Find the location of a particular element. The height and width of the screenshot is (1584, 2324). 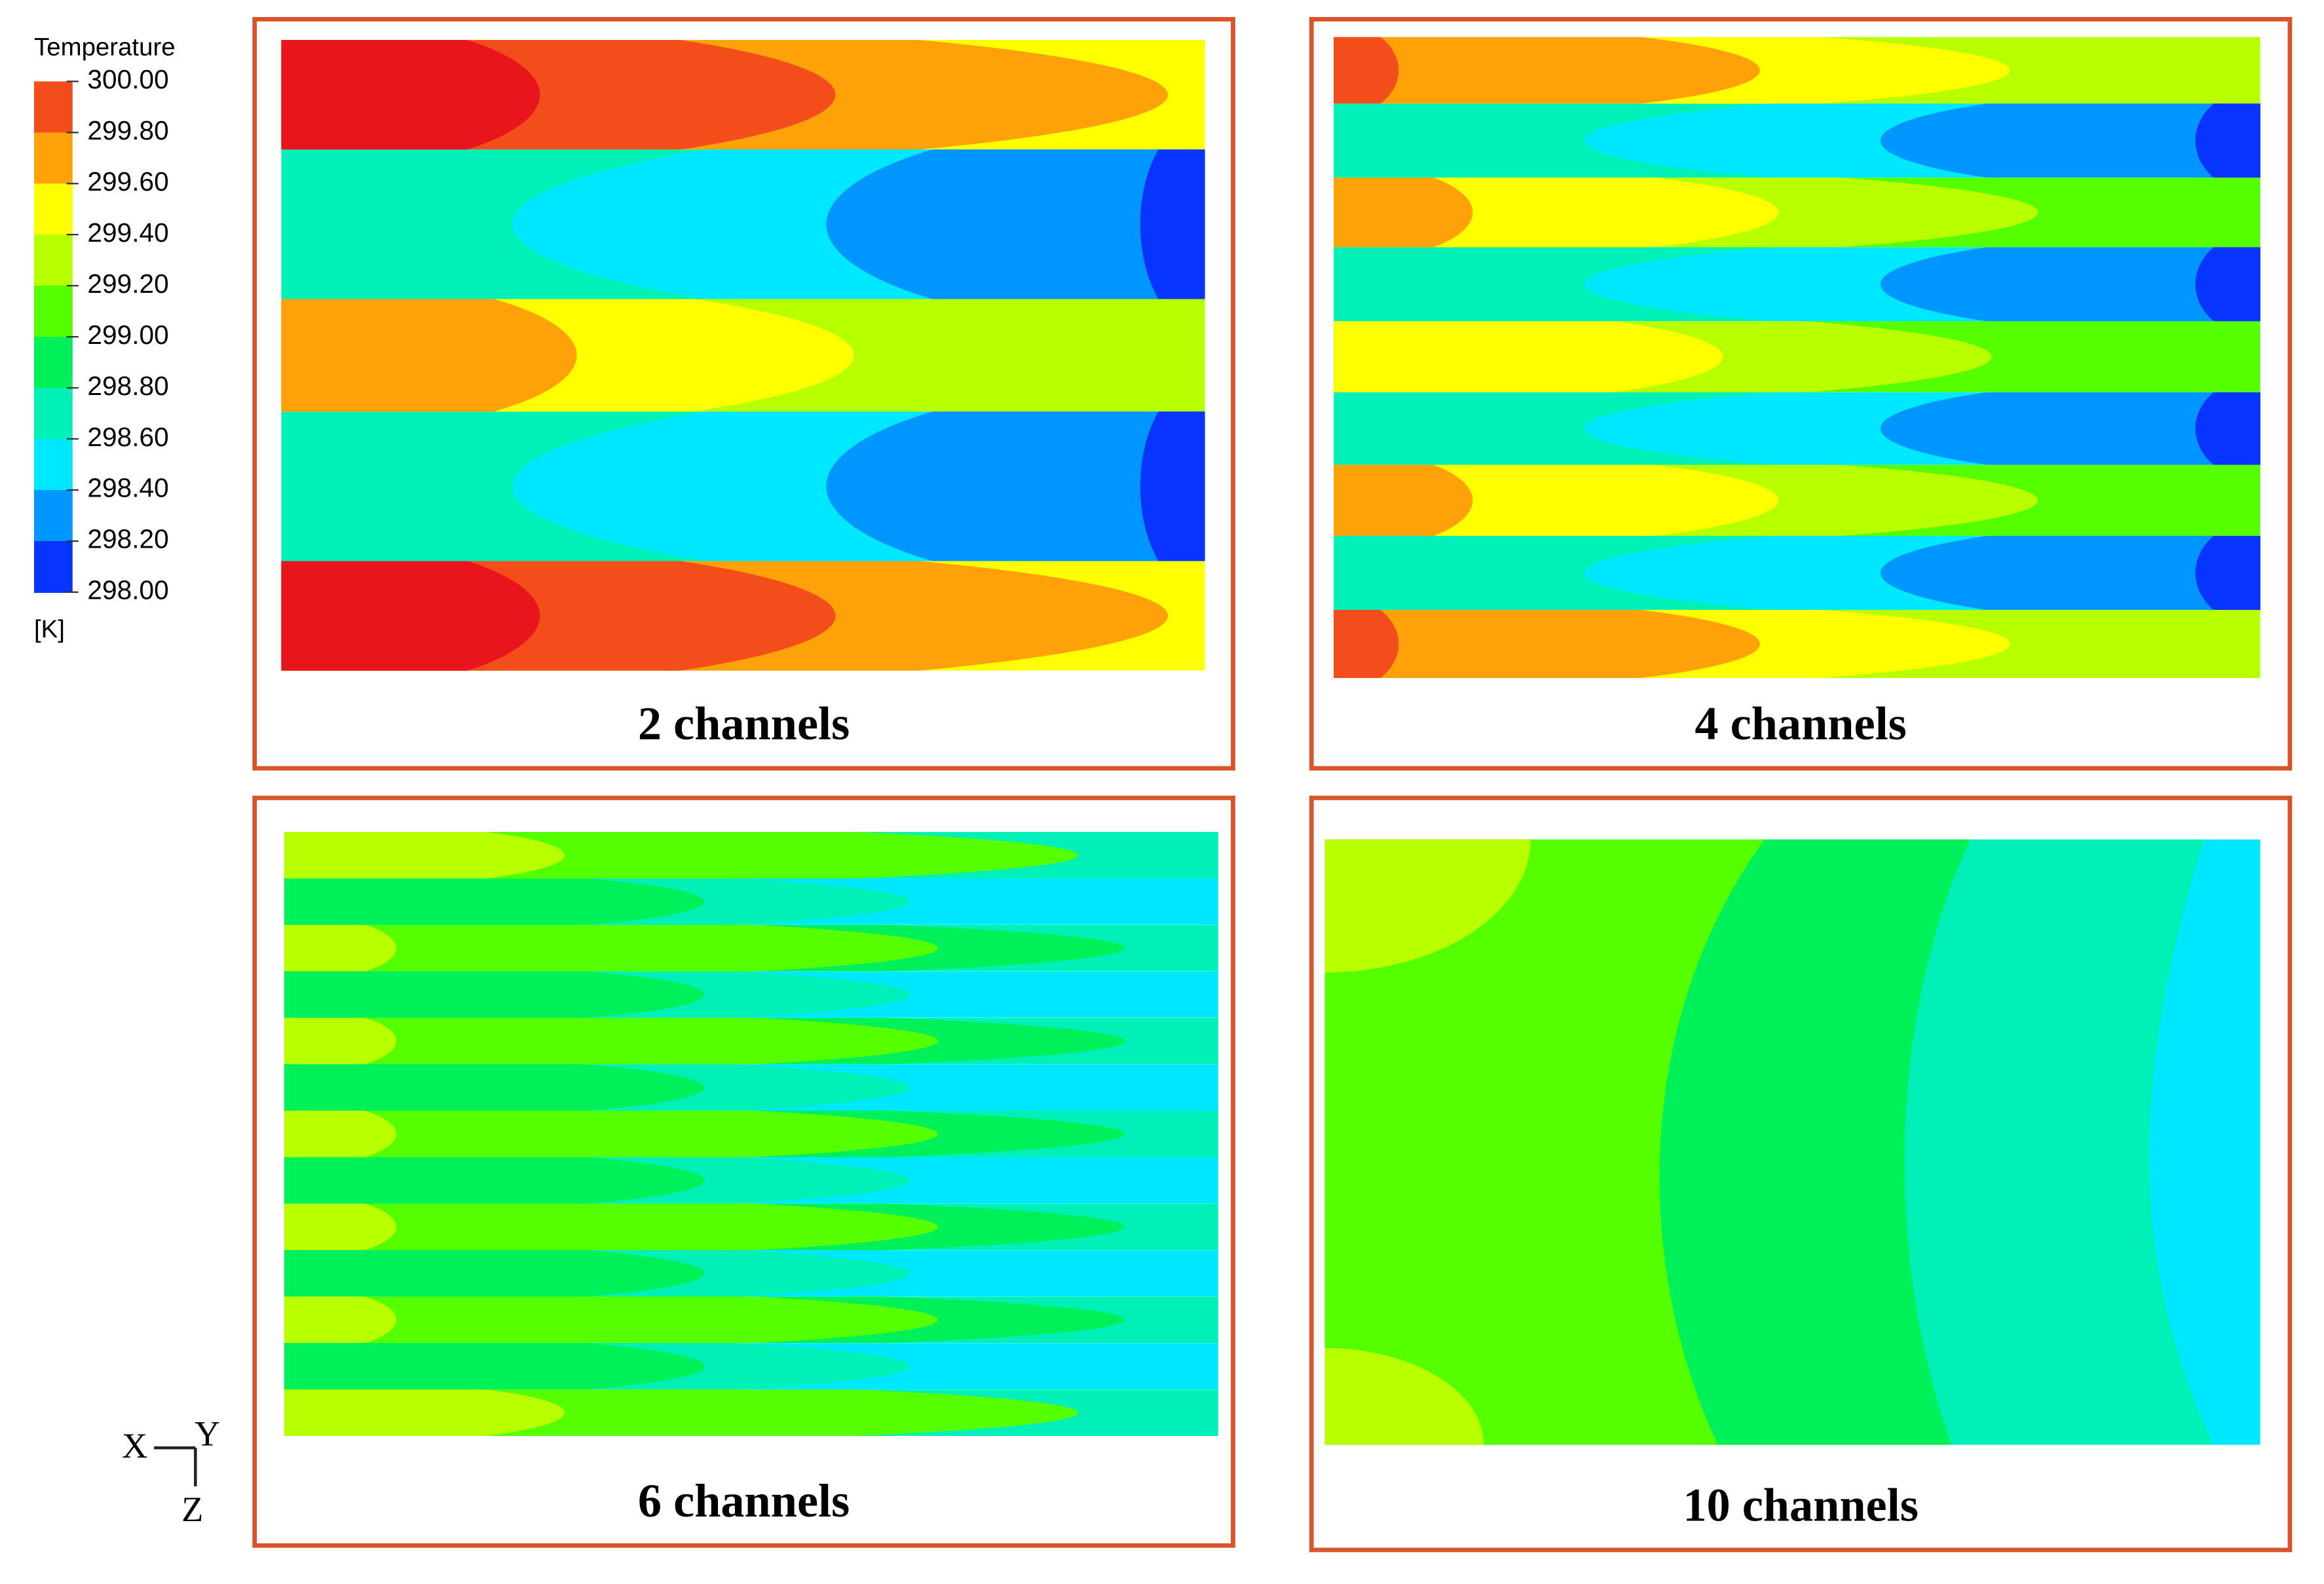

panel-caption: 6 channels is located at coordinates (744, 1501).